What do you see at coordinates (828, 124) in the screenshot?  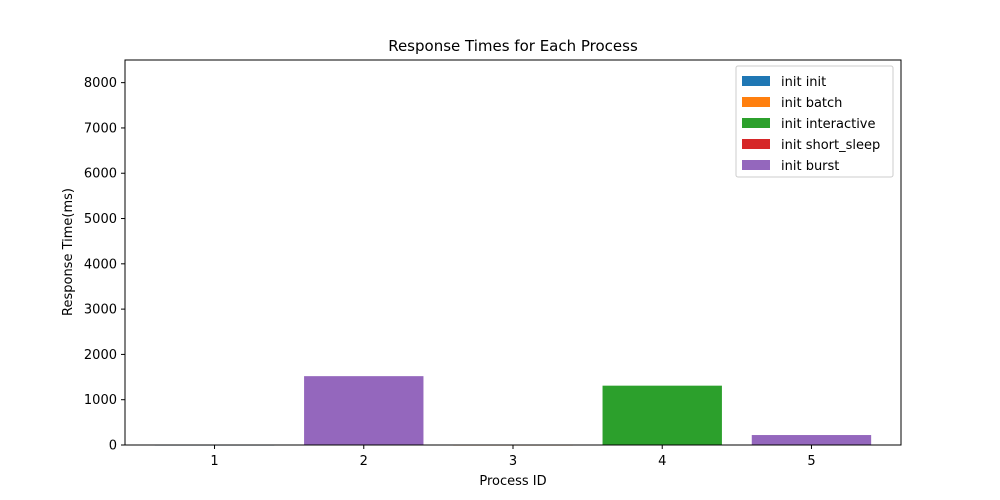 I see `legend-label: init interactive` at bounding box center [828, 124].